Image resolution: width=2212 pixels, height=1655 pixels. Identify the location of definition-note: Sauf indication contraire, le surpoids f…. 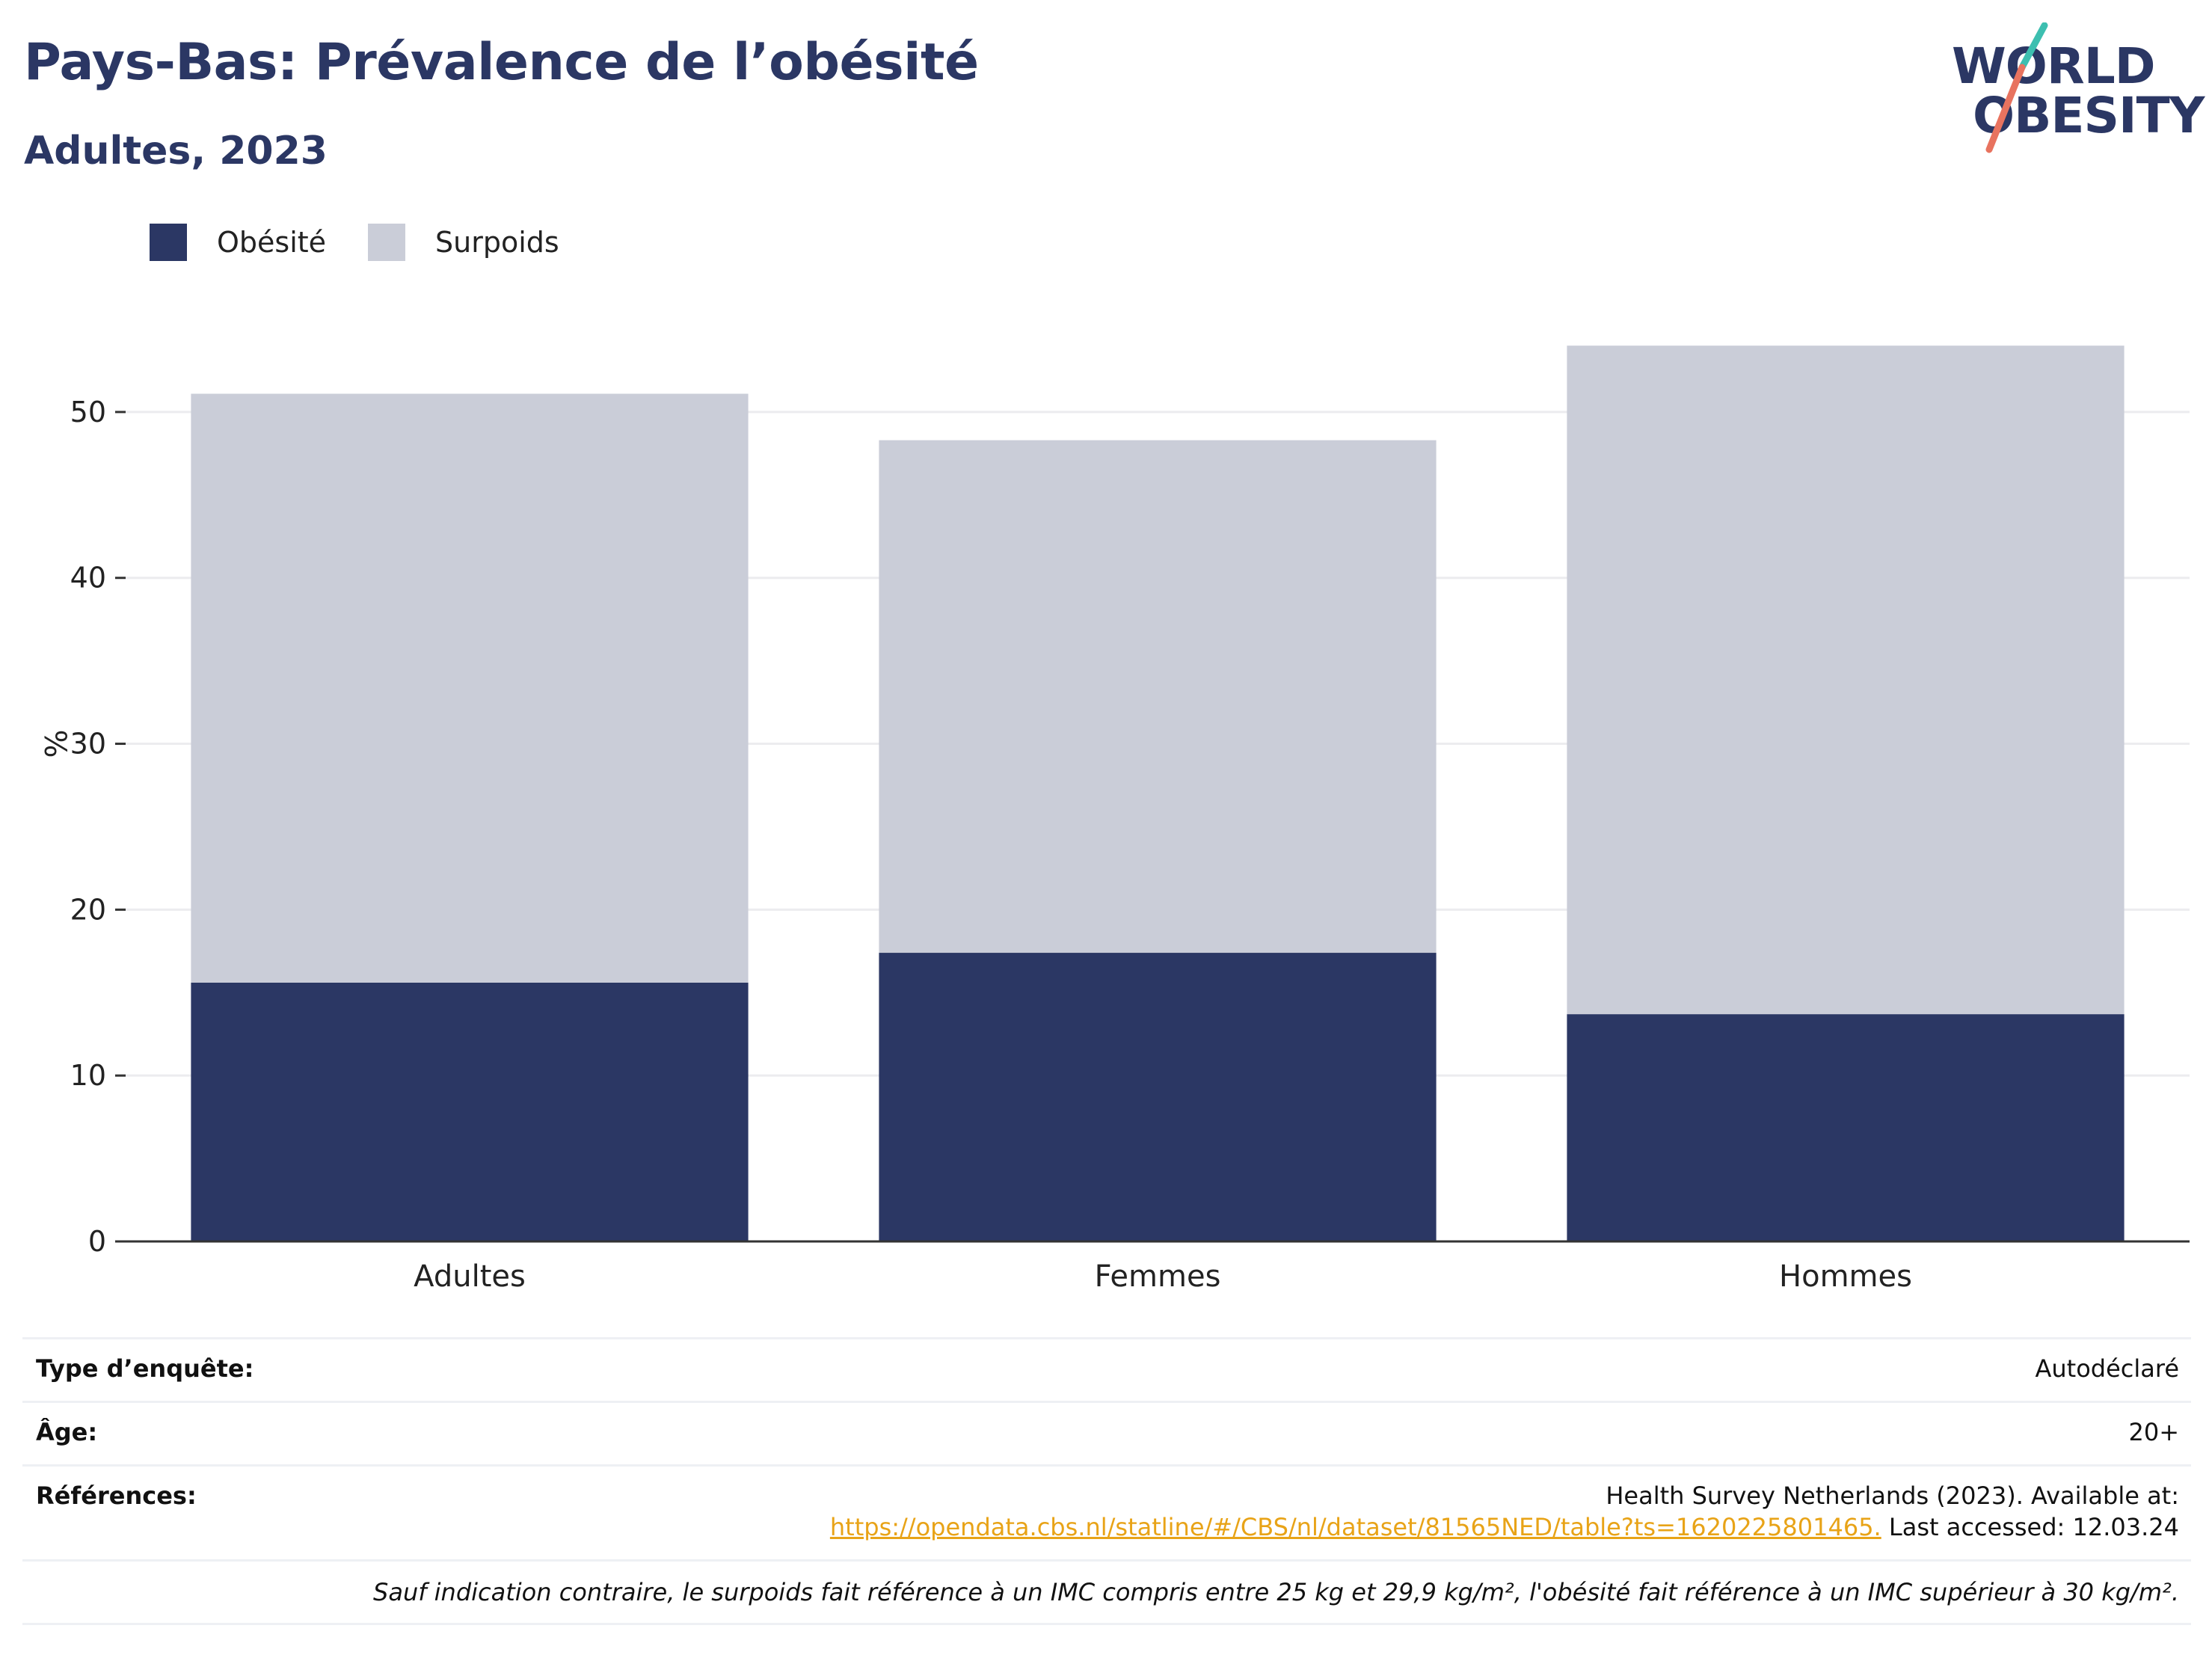
(1276, 1592).